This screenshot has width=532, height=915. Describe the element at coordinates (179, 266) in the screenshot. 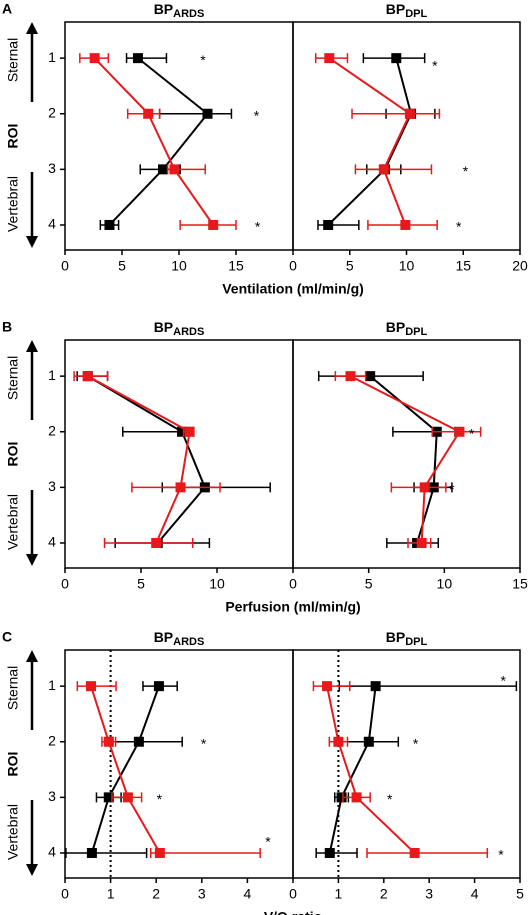

I see `x-tick-label: 10` at that location.